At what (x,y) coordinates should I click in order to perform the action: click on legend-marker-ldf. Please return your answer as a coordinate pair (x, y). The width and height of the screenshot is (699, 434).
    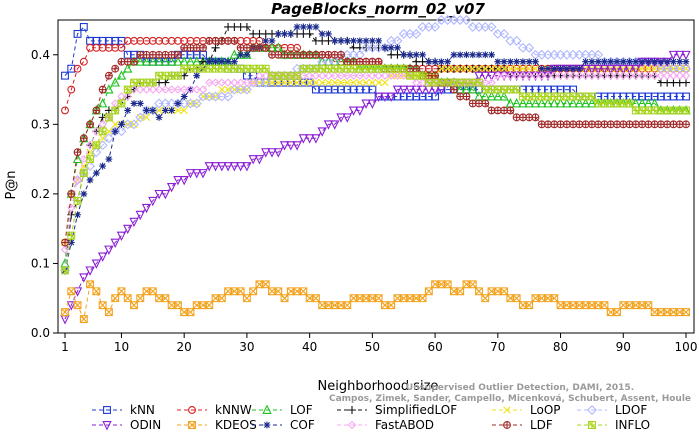
    Looking at the image, I should click on (507, 425).